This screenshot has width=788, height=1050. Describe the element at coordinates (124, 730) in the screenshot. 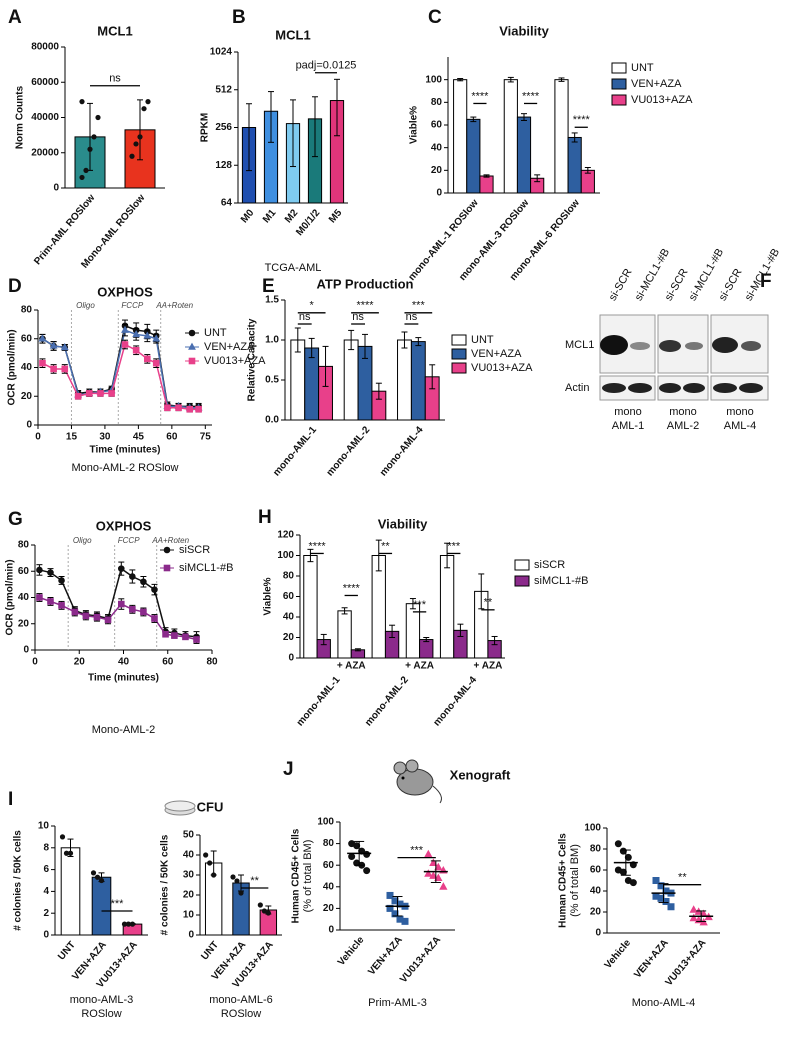

I see `caption: Mono-AML-2` at that location.